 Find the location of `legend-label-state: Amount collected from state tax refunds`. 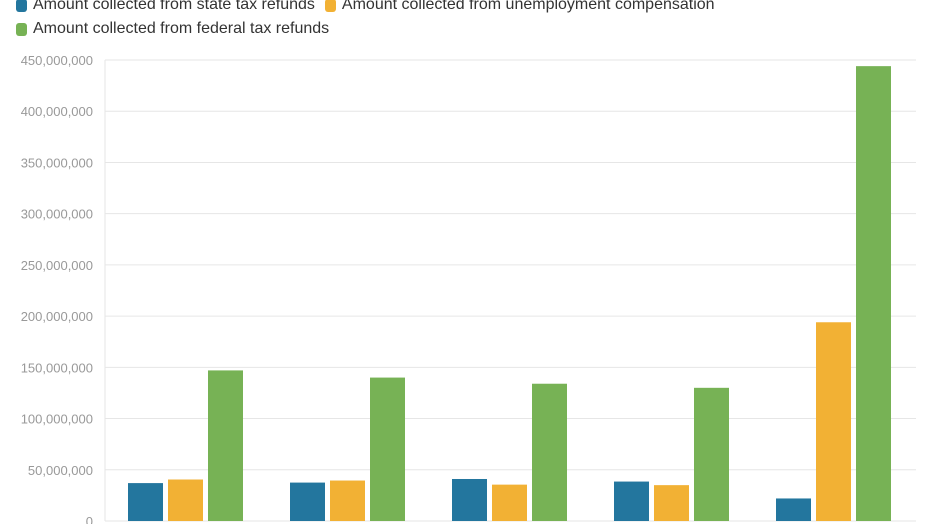

legend-label-state: Amount collected from state tax refunds is located at coordinates (174, 6).